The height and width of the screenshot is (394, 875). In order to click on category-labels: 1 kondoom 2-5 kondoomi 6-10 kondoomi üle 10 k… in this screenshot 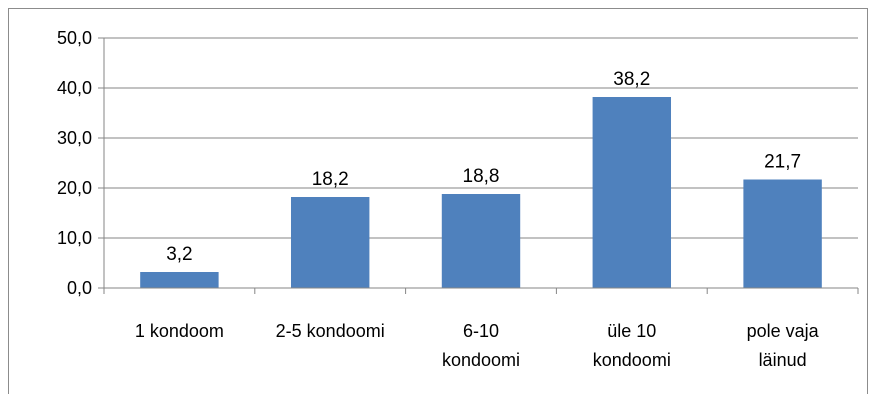, I will do `click(477, 345)`.